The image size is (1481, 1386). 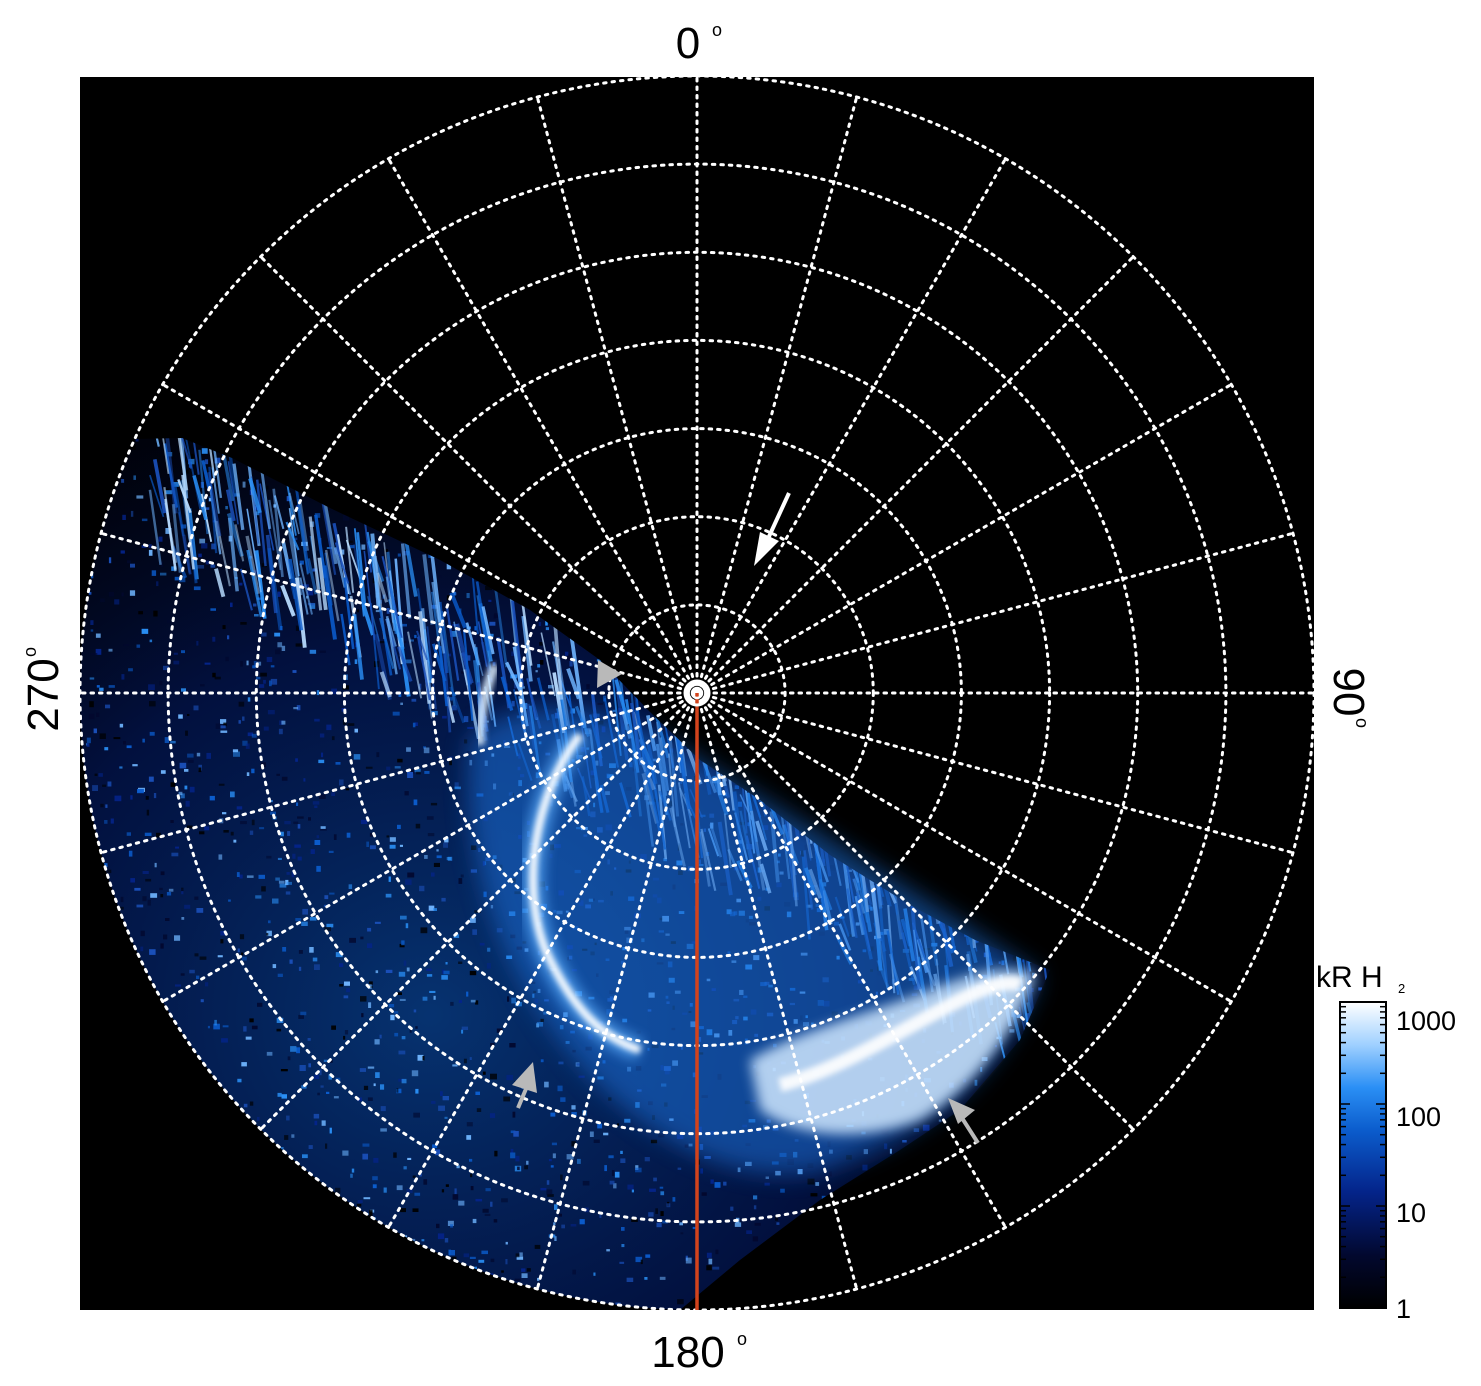 I want to click on svg-text: 0, so click(x=688, y=43).